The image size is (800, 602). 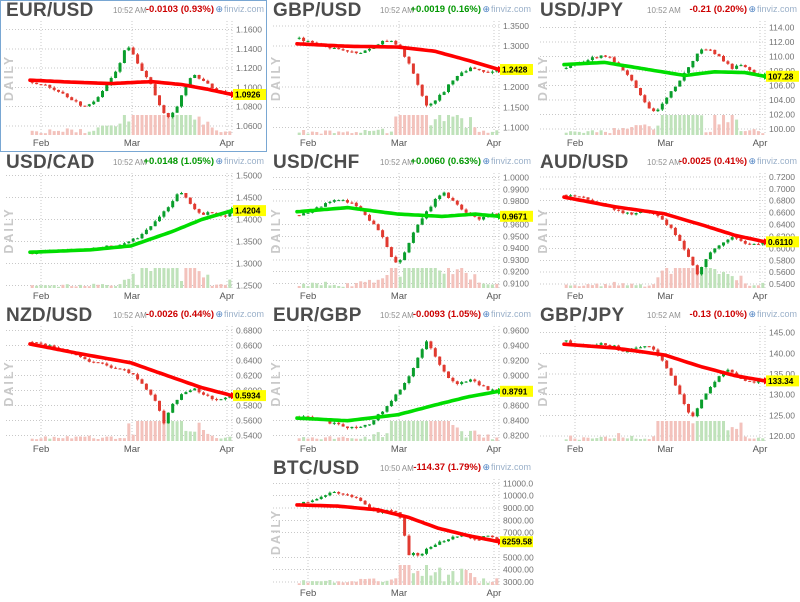 I want to click on last-price-label: 0.5934, so click(x=248, y=396).